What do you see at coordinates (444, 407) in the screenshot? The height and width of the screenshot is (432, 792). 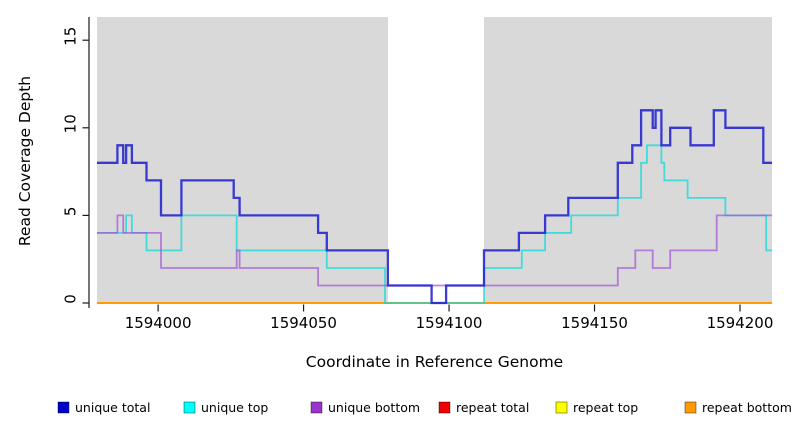 I see `legend-swatch-repeat-total` at bounding box center [444, 407].